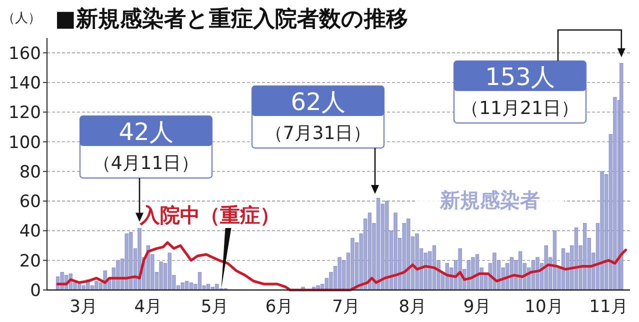  What do you see at coordinates (30, 202) in the screenshot?
I see `y-tick-label: 60` at bounding box center [30, 202].